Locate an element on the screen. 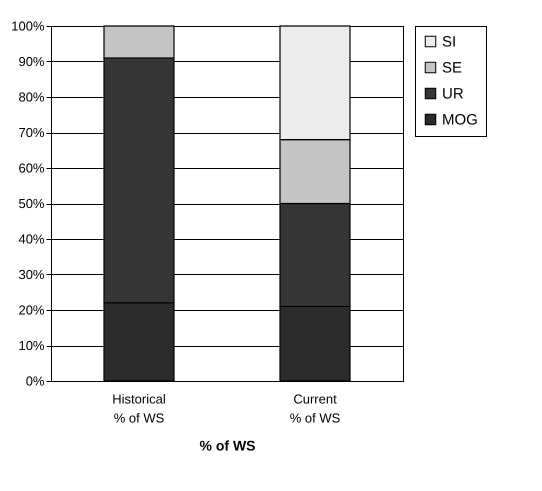  legend-label: UR is located at coordinates (453, 94).